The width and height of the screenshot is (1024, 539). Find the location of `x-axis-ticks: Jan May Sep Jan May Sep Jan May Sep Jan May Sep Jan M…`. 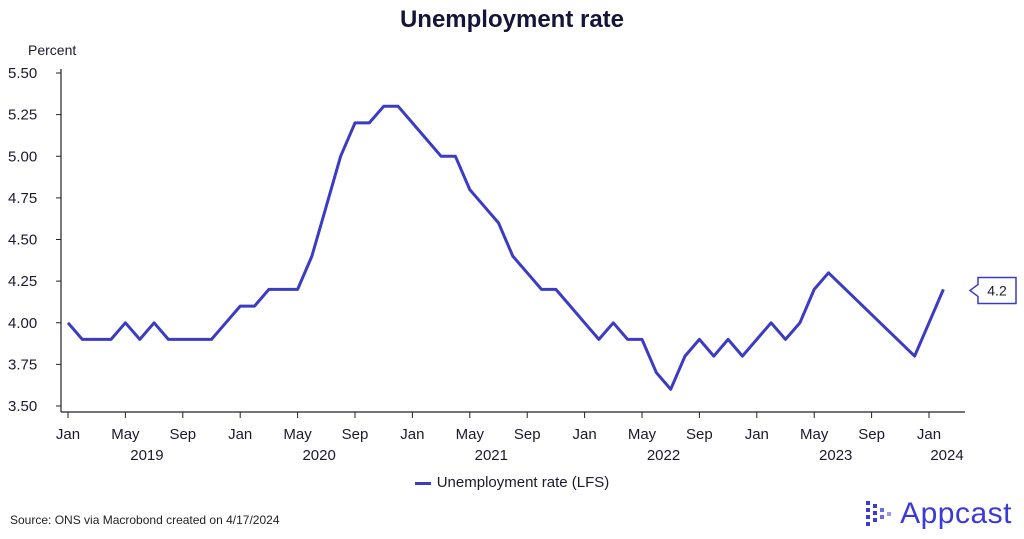

x-axis-ticks: Jan May Sep Jan May Sep Jan May Sep Jan May Sep Jan M… is located at coordinates (510, 438).